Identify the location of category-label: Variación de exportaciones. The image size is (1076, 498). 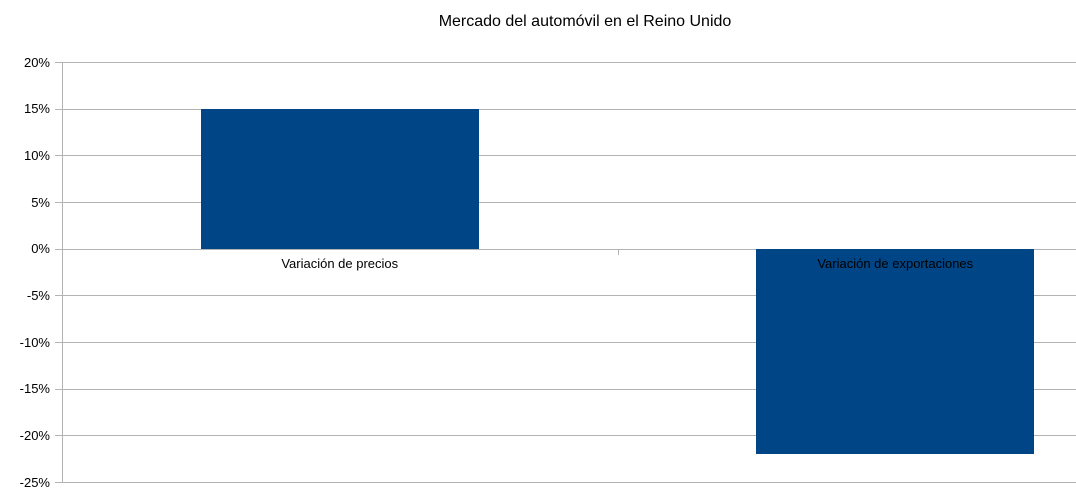
(895, 263).